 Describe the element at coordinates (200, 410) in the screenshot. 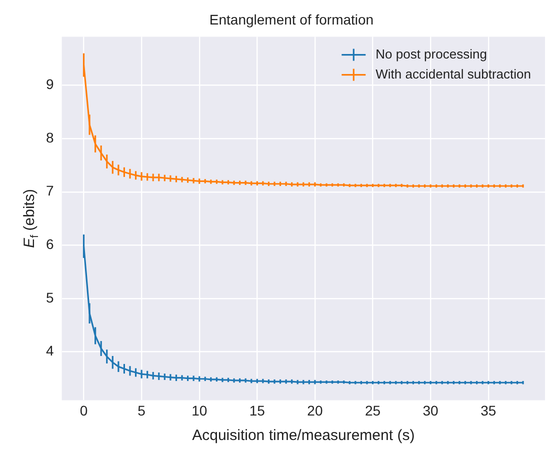

I see `x-tick-label: 10` at that location.